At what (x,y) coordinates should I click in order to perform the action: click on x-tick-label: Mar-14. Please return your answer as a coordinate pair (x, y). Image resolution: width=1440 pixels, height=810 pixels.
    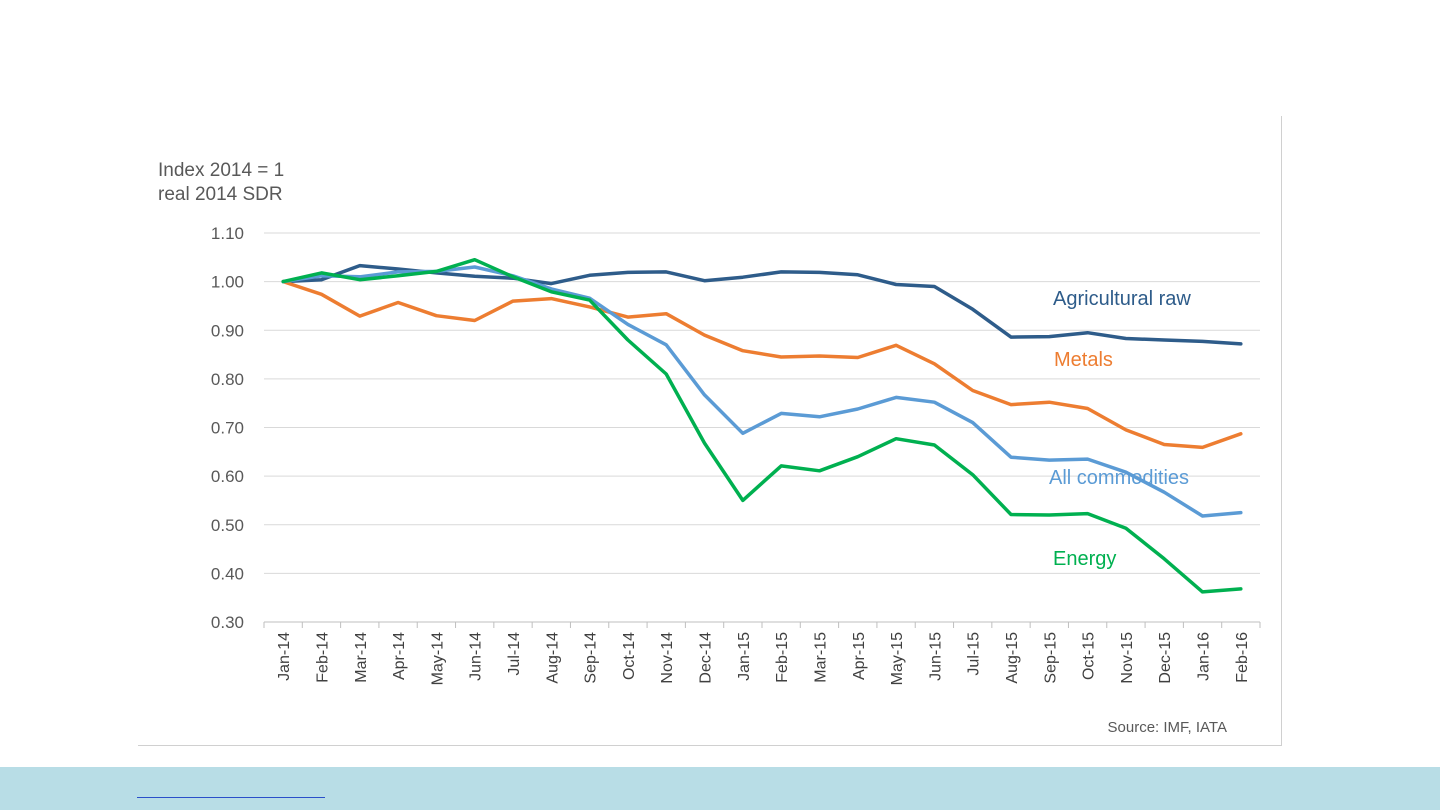
    Looking at the image, I should click on (361, 657).